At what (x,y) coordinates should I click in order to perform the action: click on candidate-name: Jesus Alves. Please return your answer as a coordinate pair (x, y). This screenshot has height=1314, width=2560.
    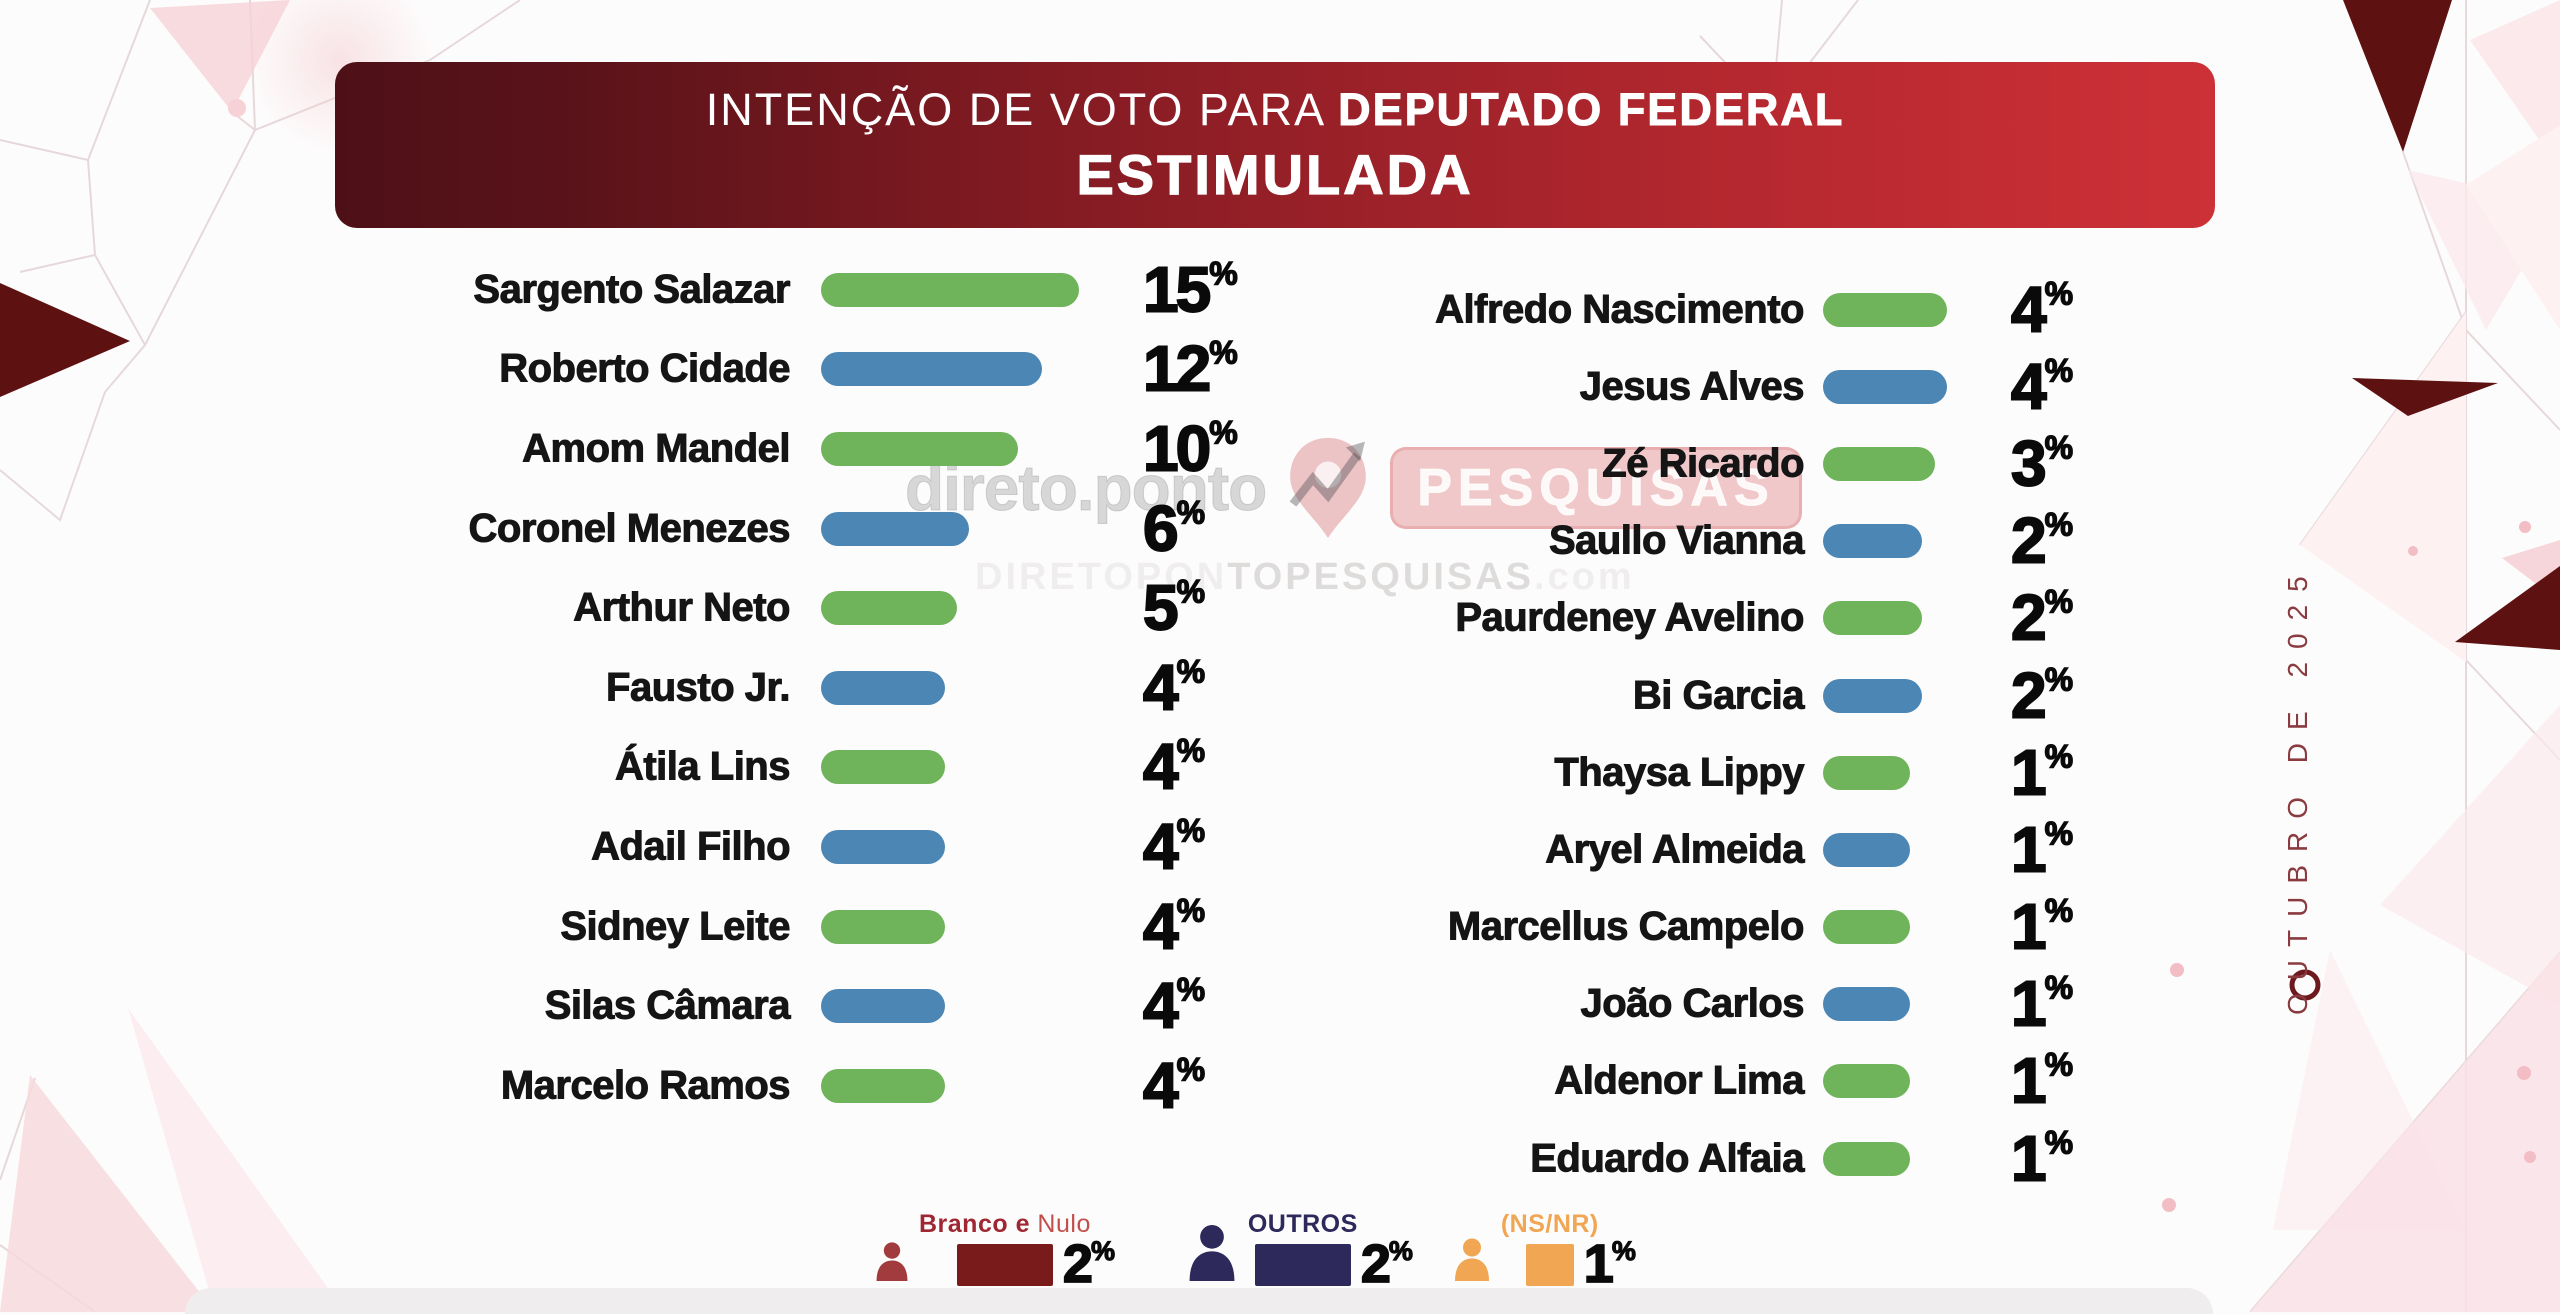
    Looking at the image, I should click on (1692, 386).